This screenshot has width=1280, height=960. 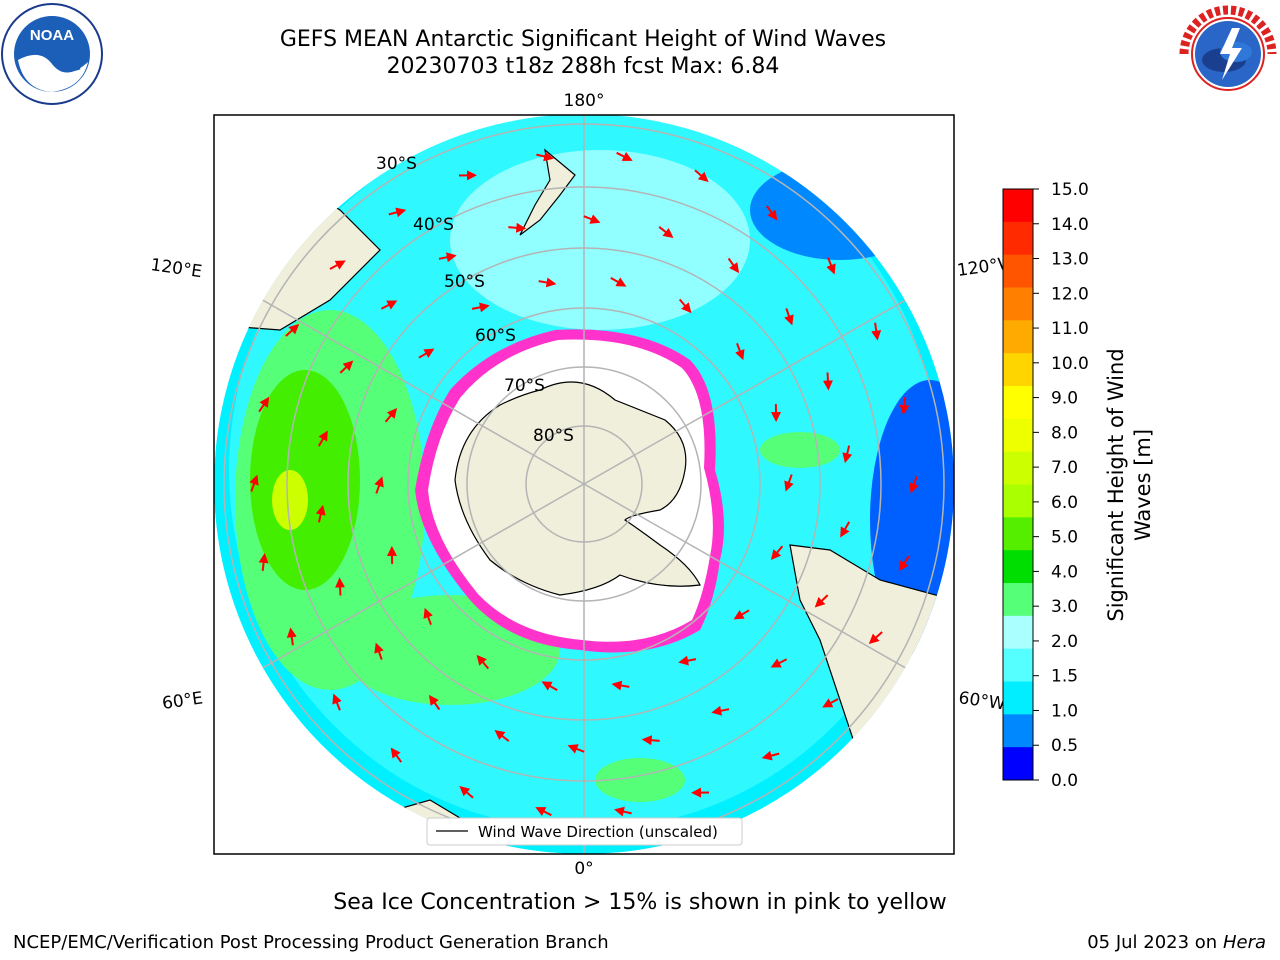 I want to click on wave-band-green-right, so click(x=800, y=450).